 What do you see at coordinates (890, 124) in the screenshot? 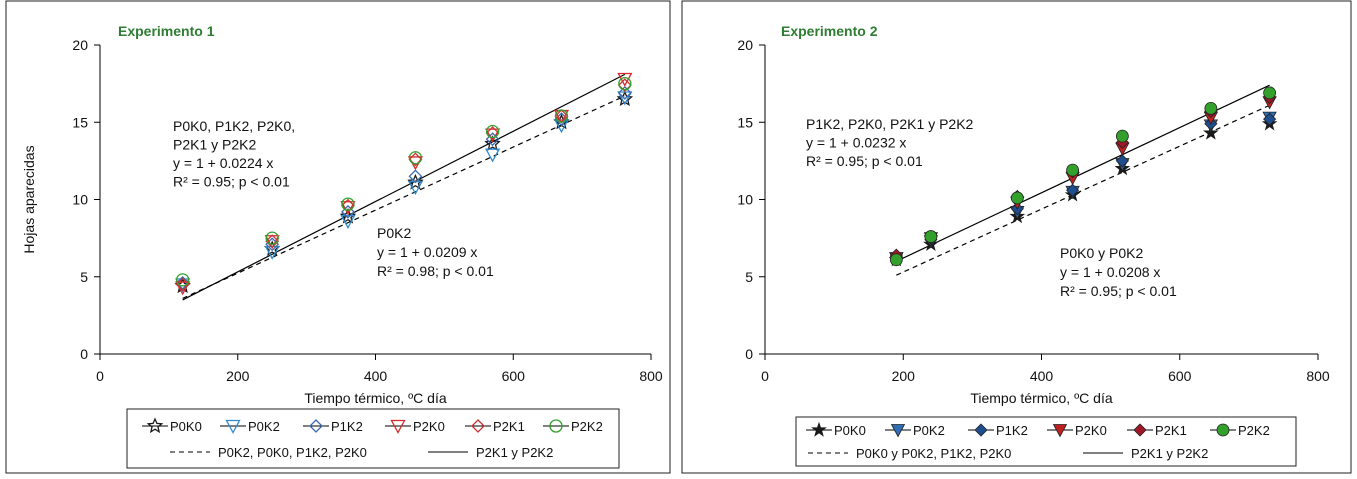
I see `annotation-text: P1K2, P2K0, P2K1 y P2K2` at bounding box center [890, 124].